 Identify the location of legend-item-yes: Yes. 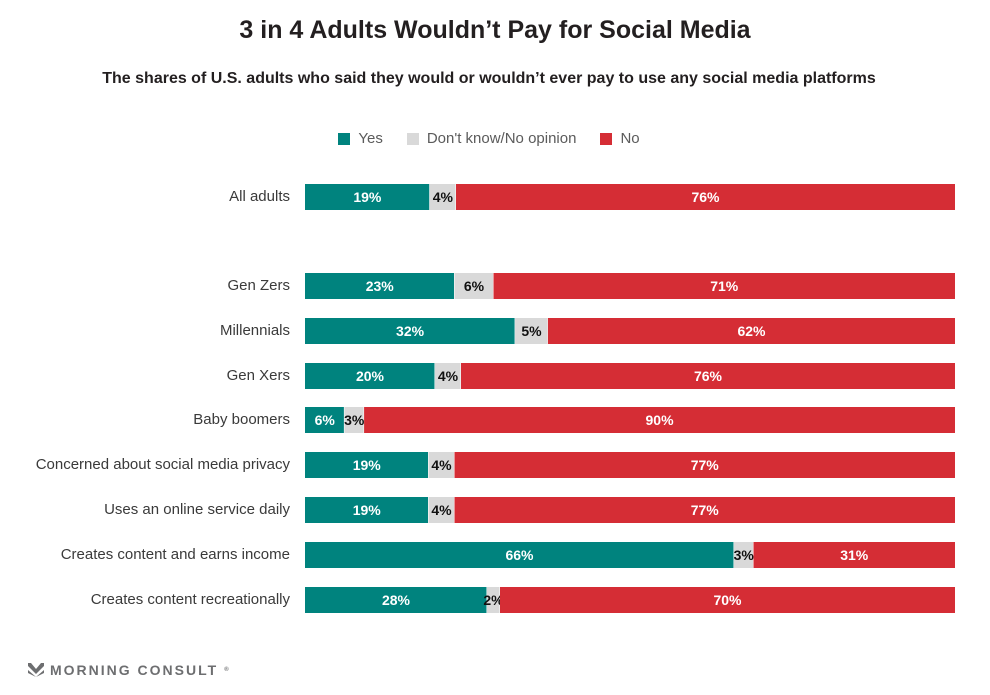
(360, 138).